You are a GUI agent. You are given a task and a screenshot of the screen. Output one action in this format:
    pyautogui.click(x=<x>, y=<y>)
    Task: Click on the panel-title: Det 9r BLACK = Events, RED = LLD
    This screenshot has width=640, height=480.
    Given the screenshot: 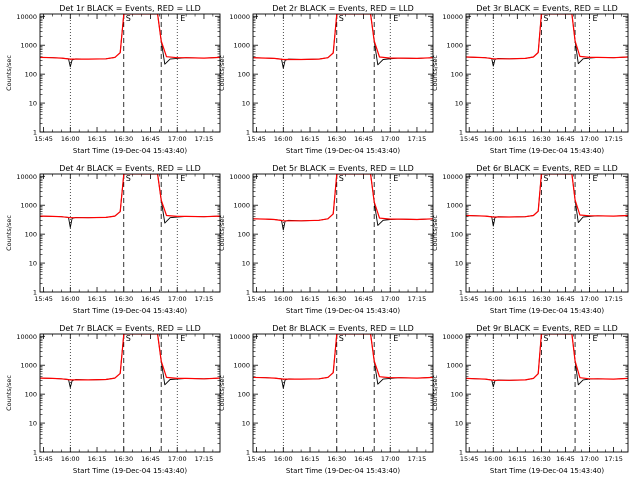 What is the action you would take?
    pyautogui.click(x=547, y=328)
    